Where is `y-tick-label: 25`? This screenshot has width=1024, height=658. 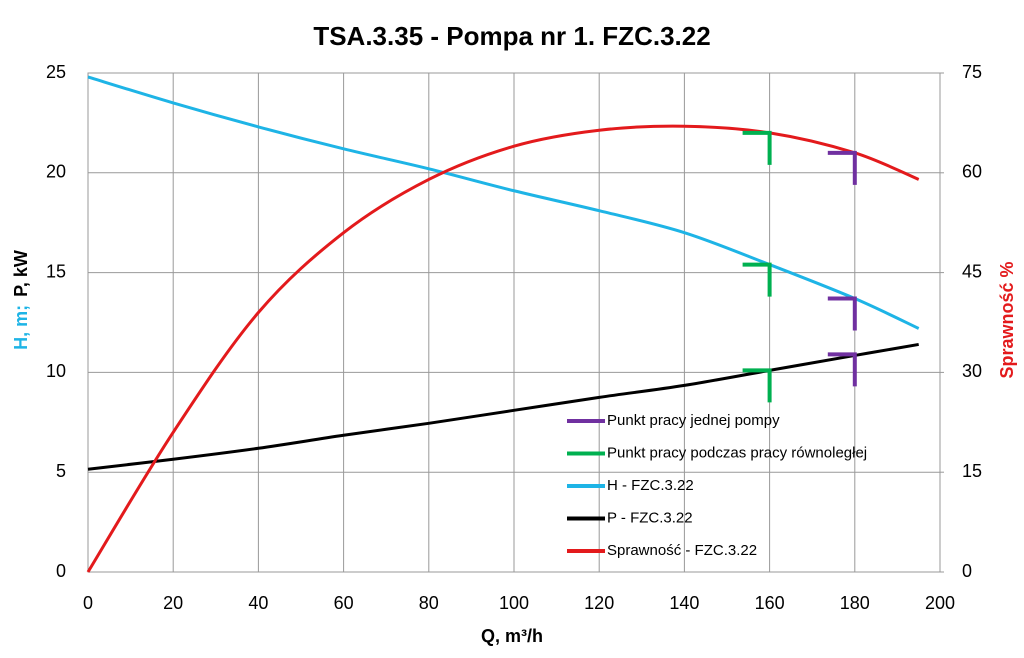 y-tick-label: 25 is located at coordinates (56, 72).